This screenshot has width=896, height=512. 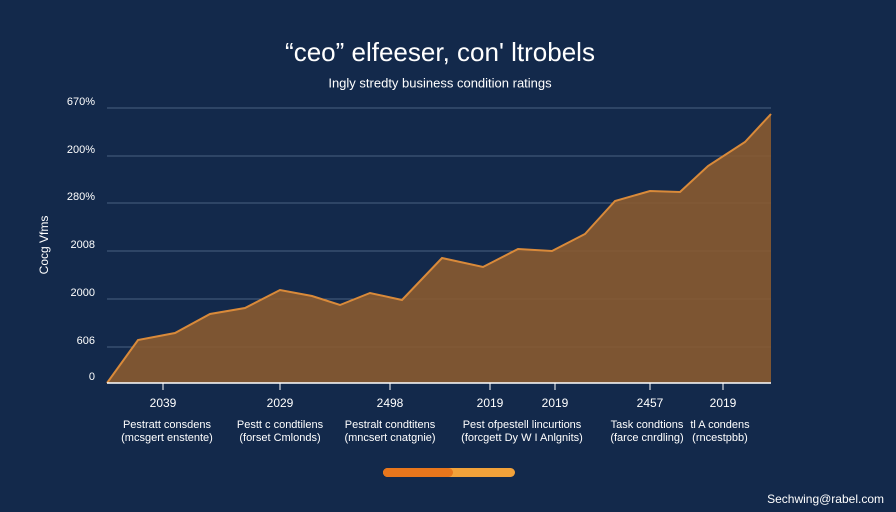 I want to click on y-tick-label: 0, so click(x=92, y=377).